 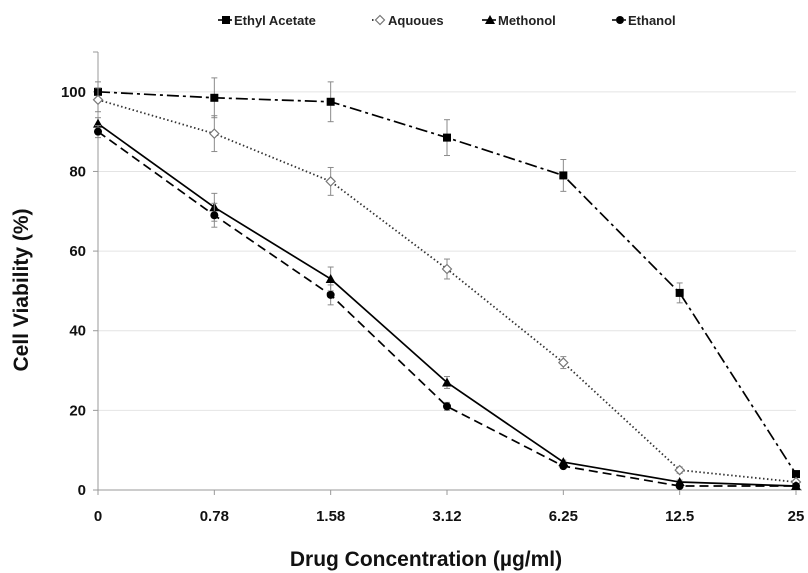 What do you see at coordinates (77, 171) in the screenshot?
I see `y-tick-label: 80` at bounding box center [77, 171].